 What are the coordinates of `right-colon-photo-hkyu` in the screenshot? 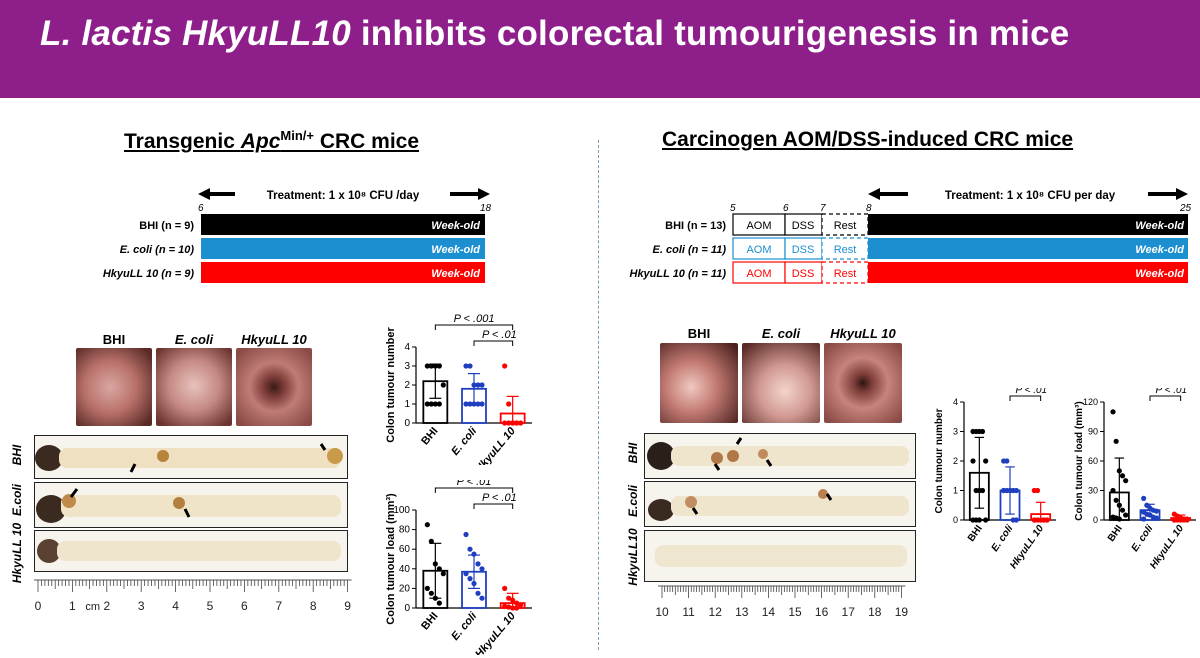 It's located at (780, 556).